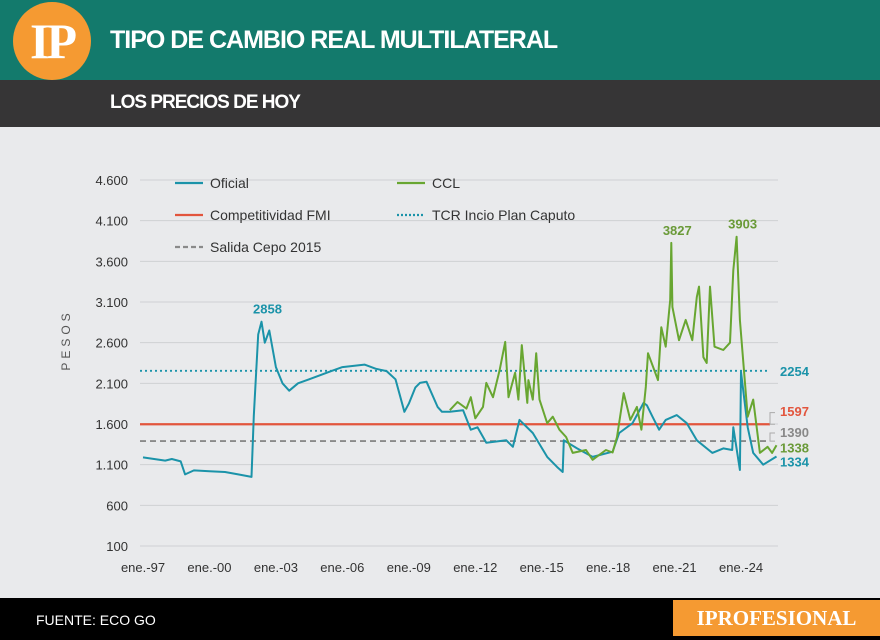 The width and height of the screenshot is (880, 640). I want to click on source-note: FUENTE: ECO GO, so click(96, 620).